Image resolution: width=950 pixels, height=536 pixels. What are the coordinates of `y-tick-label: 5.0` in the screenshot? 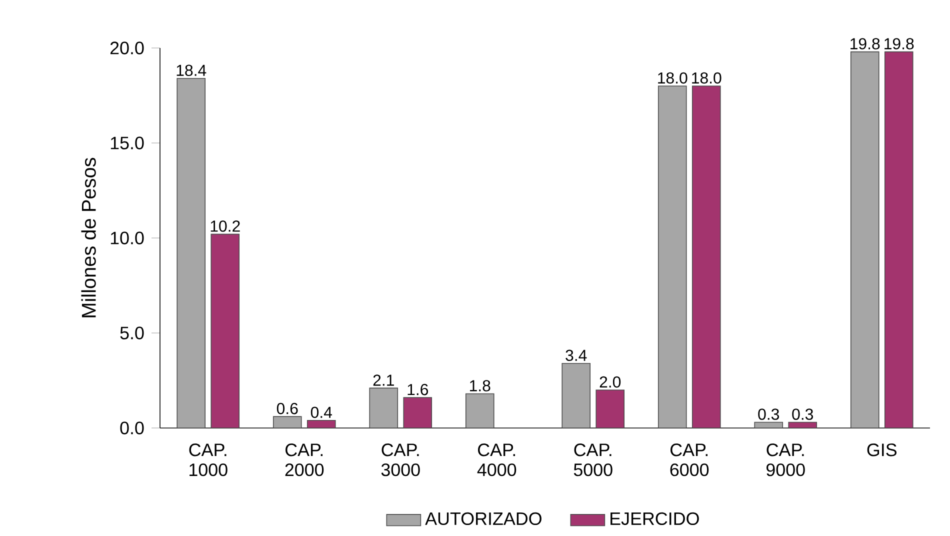 It's located at (132, 333).